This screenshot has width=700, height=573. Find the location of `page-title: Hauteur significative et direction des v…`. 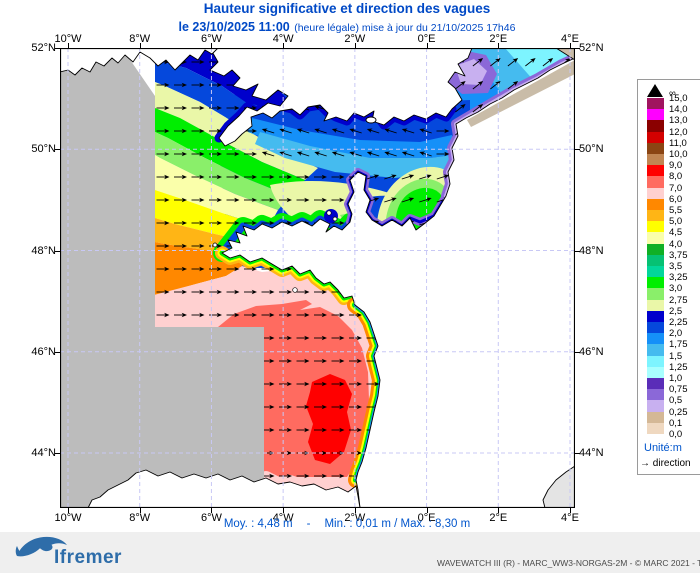

page-title: Hauteur significative et direction des v… is located at coordinates (347, 8).